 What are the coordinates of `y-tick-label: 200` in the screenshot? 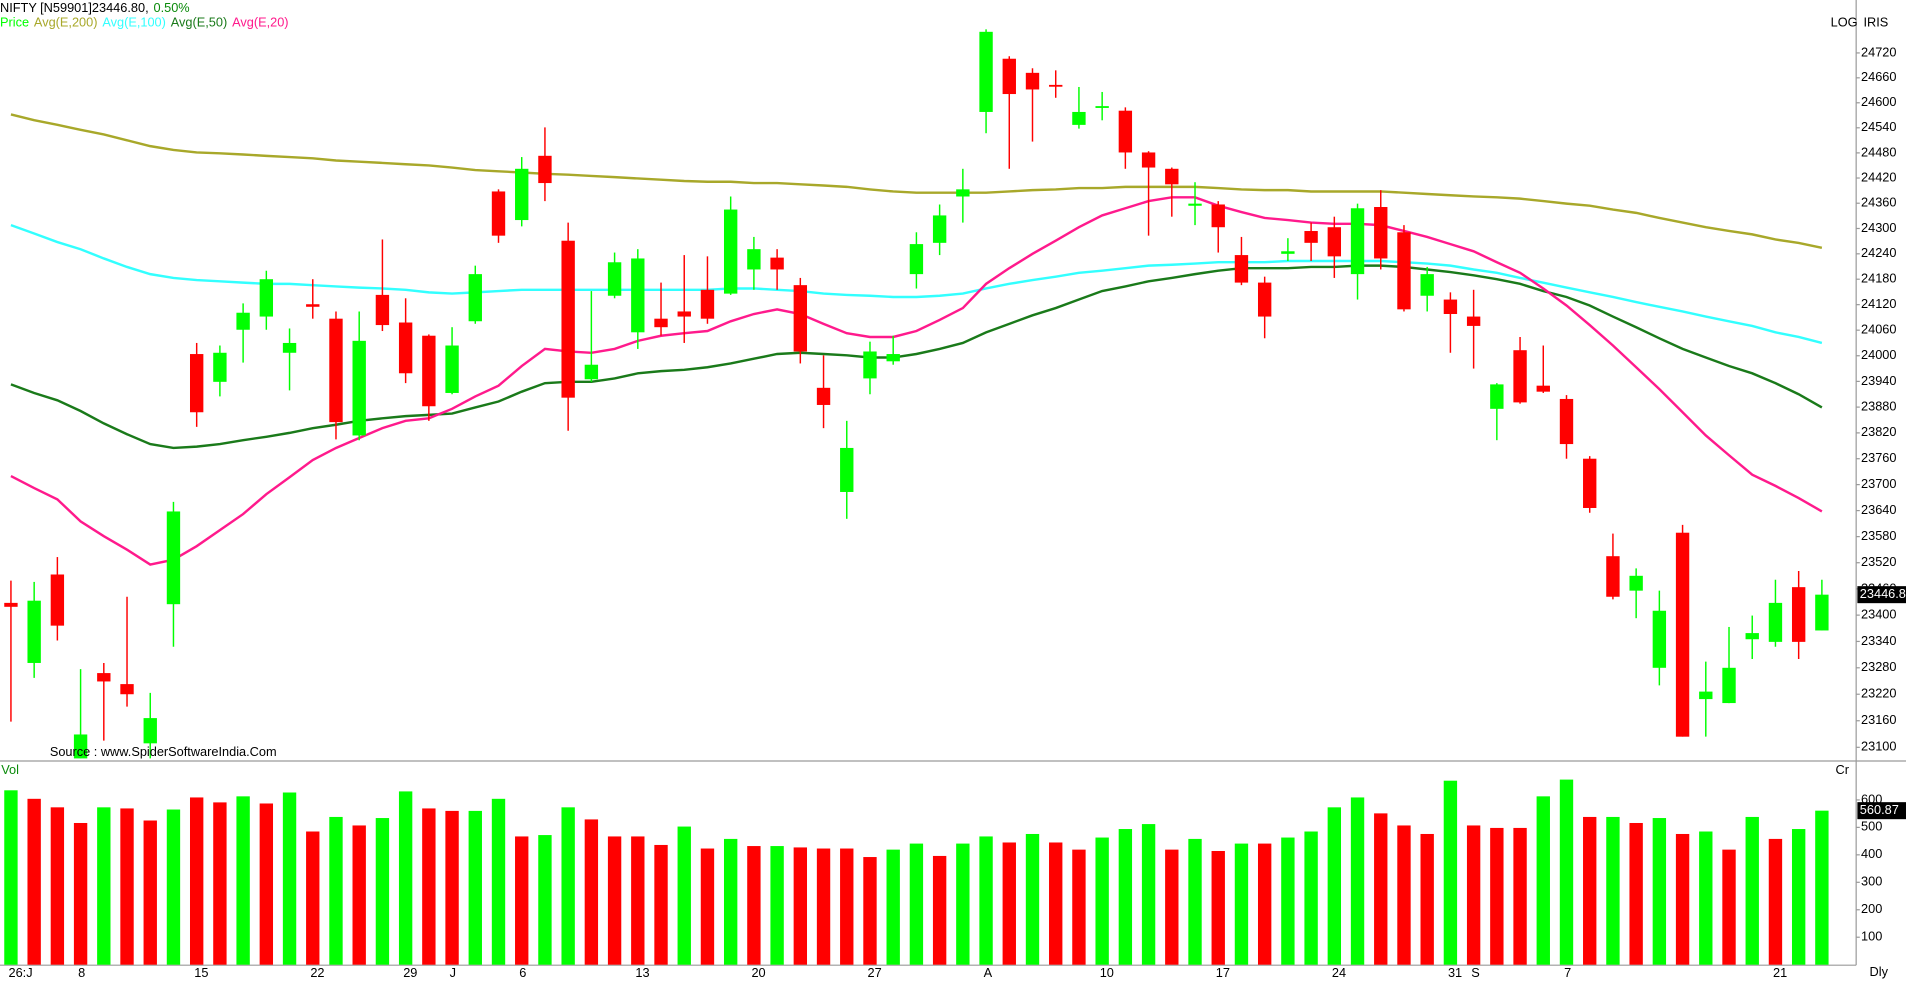 It's located at (1871, 908).